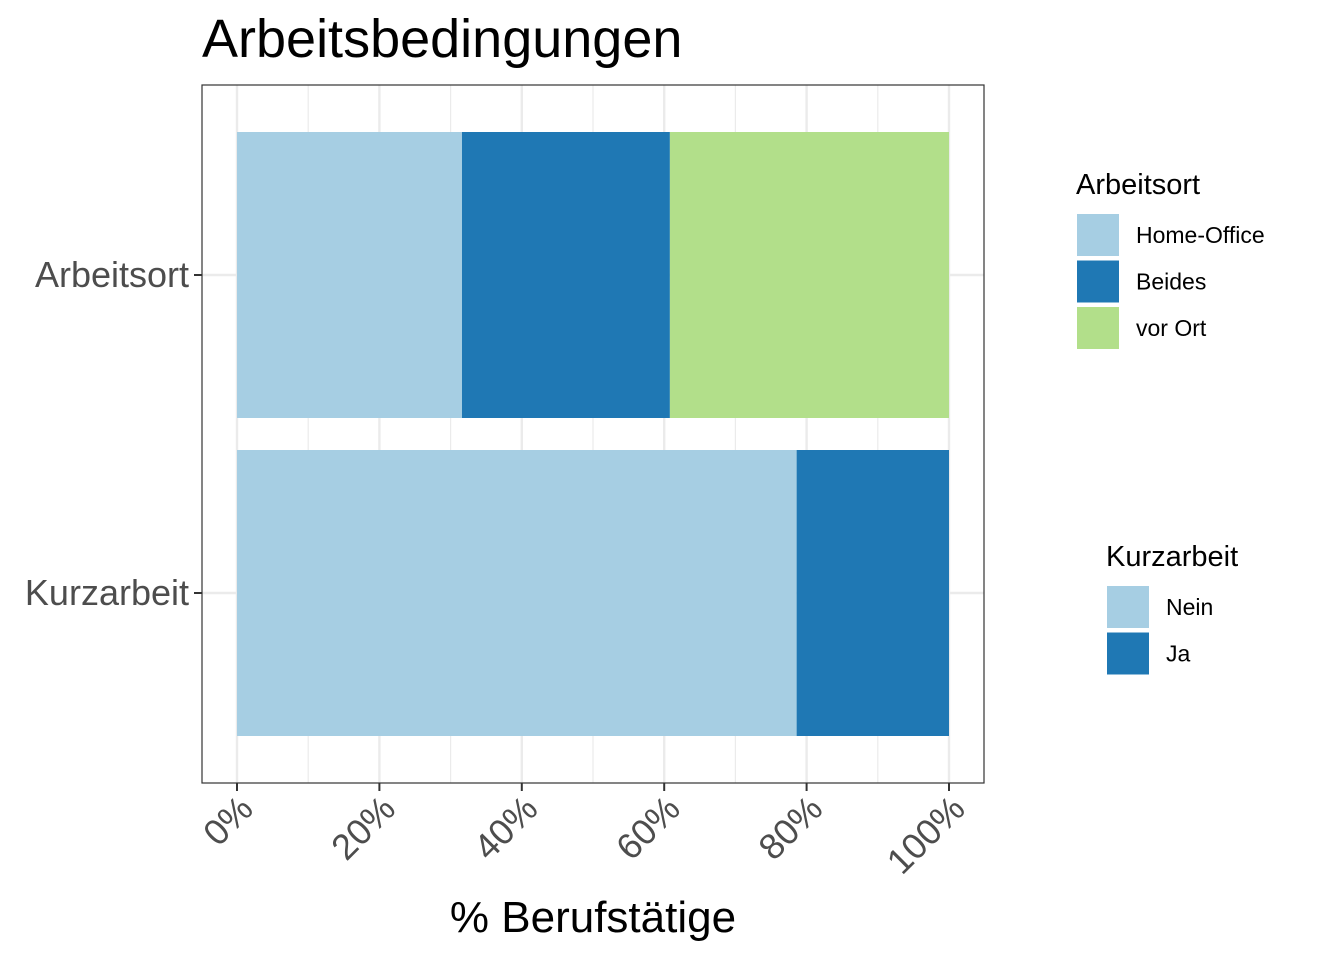  Describe the element at coordinates (790, 828) in the screenshot. I see `x-tick-label: 80%` at that location.